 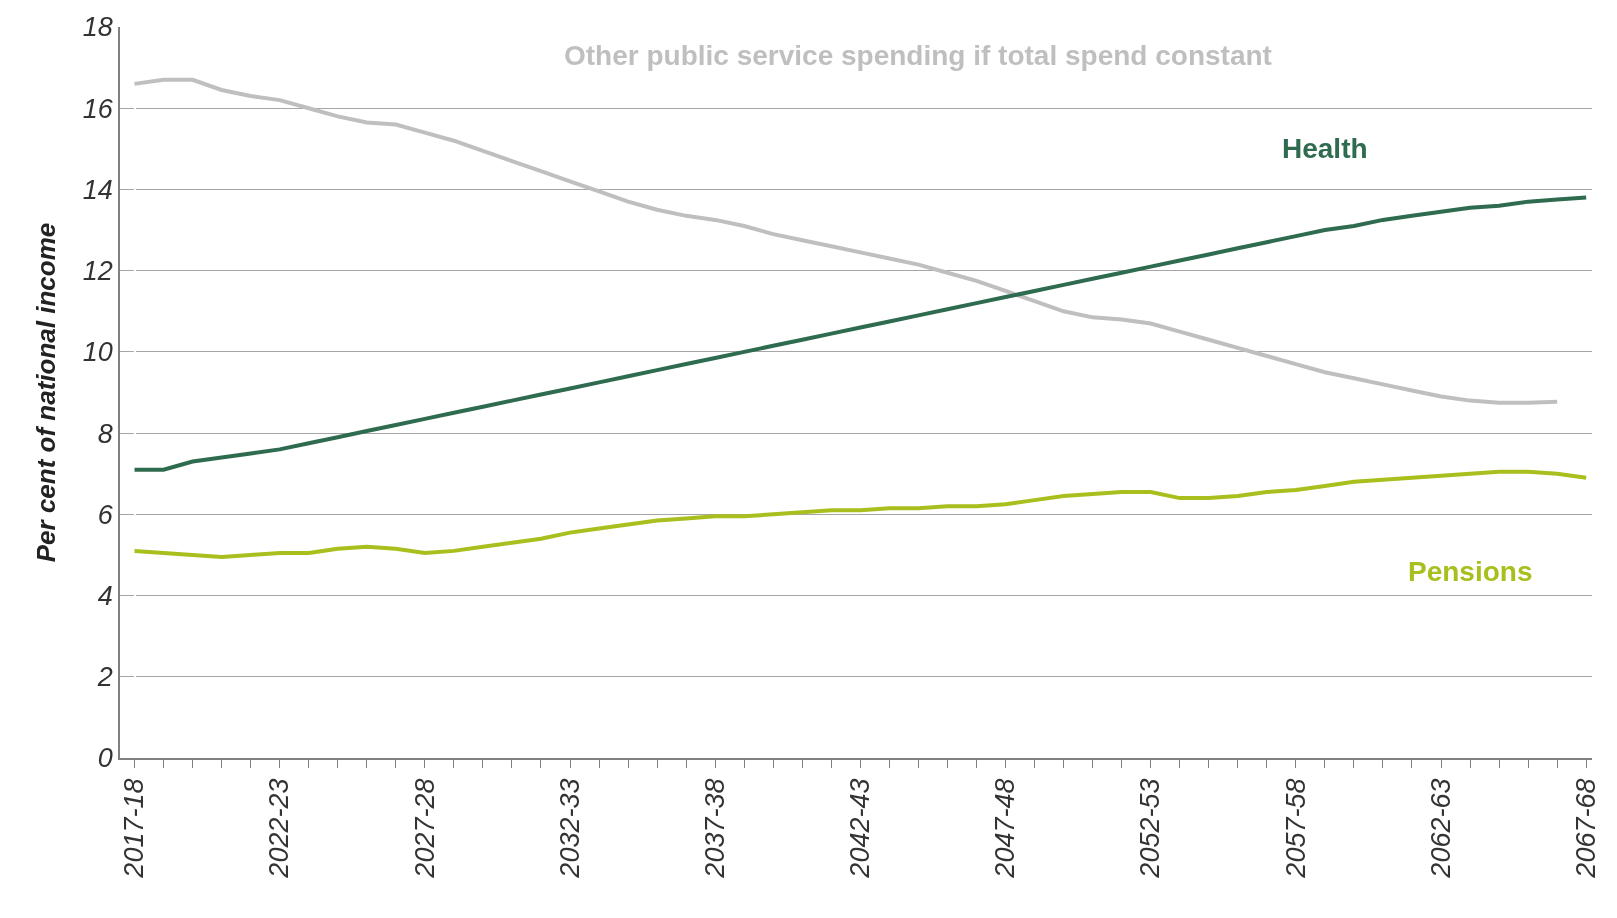 What do you see at coordinates (279, 828) in the screenshot?
I see `x-tick-label: 2022-23` at bounding box center [279, 828].